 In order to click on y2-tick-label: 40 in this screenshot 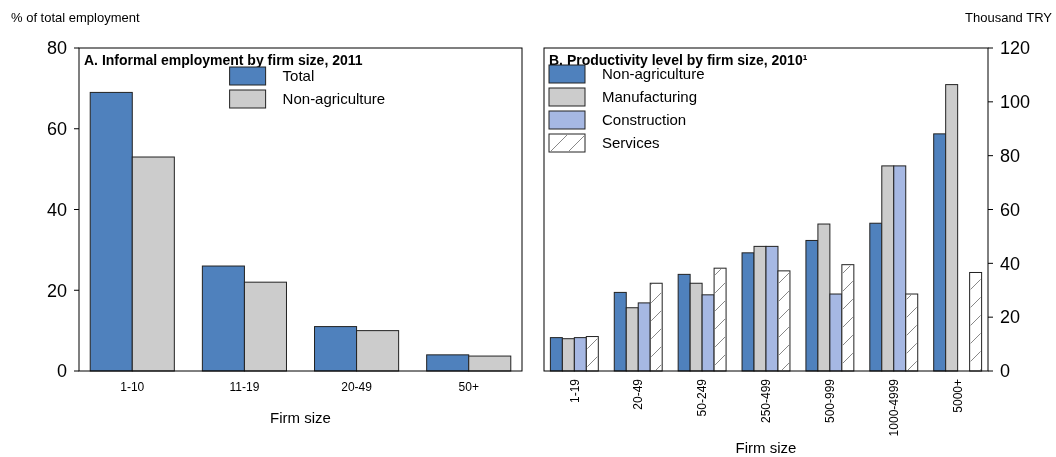, I will do `click(1010, 263)`.